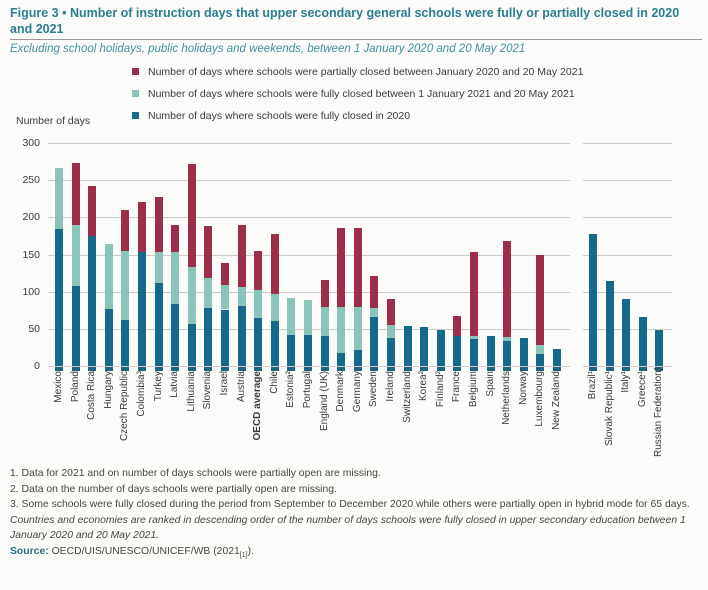 This screenshot has height=590, width=708. Describe the element at coordinates (109, 337) in the screenshot. I see `bar-segment-fully2020-hungary` at that location.